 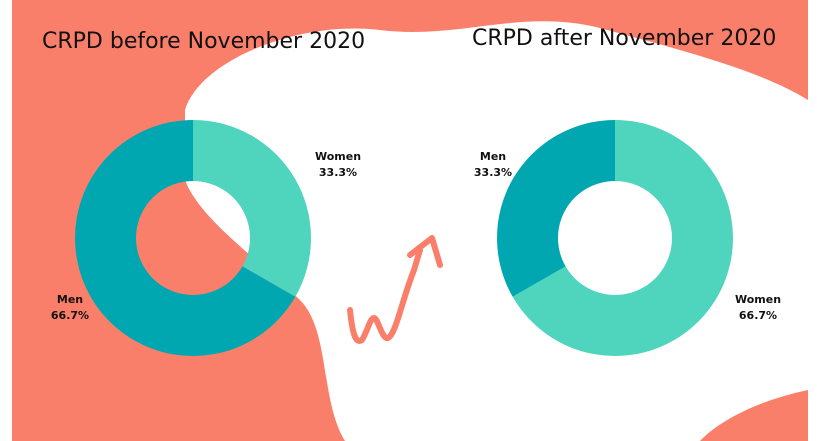 I want to click on arrow-head, so click(x=425, y=251).